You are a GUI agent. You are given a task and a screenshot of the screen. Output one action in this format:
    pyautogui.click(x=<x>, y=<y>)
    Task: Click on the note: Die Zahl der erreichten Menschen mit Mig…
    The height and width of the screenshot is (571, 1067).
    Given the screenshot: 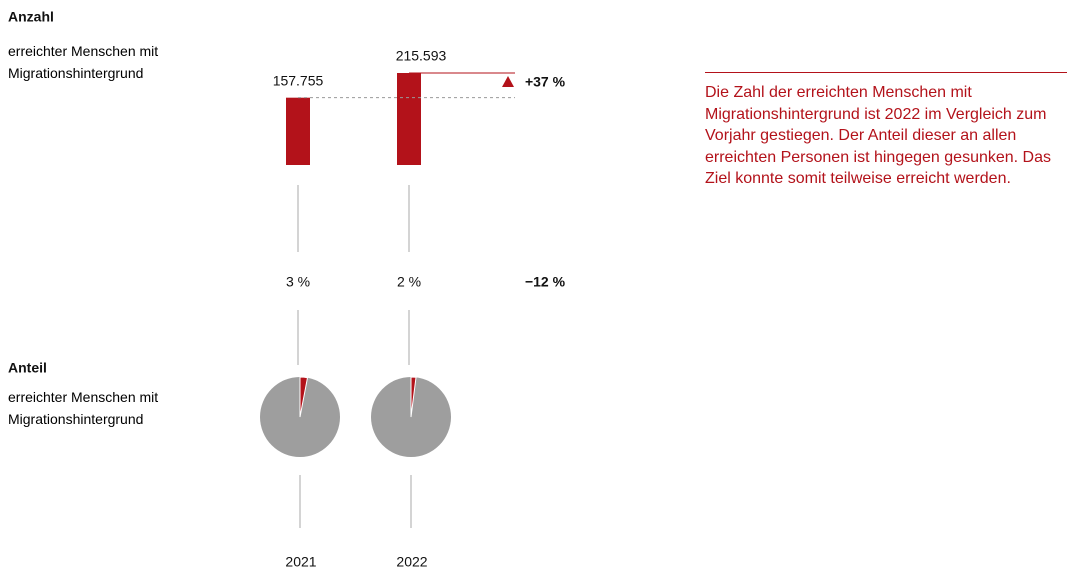 What is the action you would take?
    pyautogui.click(x=886, y=131)
    